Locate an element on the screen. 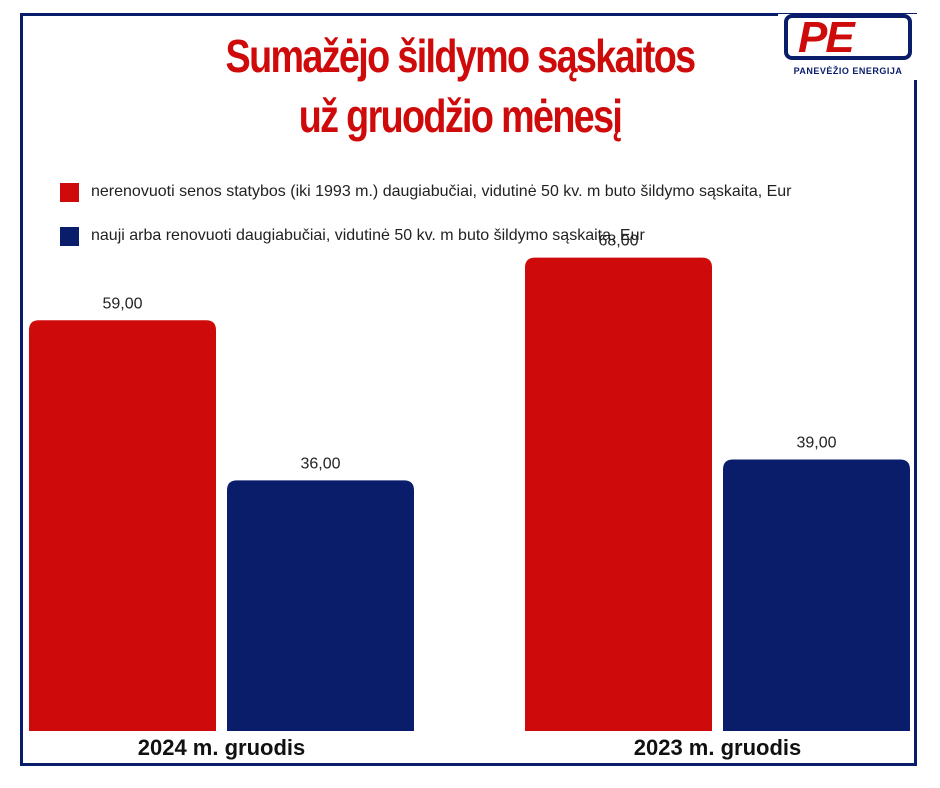  data-label-1-1: 59,00 is located at coordinates (122, 303).